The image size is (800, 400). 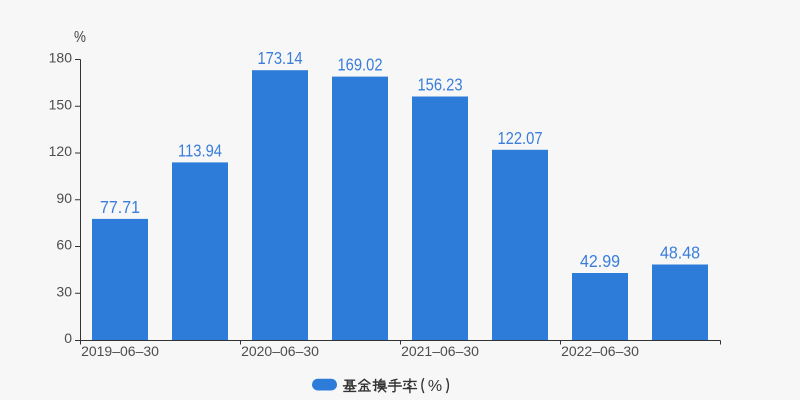 I want to click on svg-text: 173.14, so click(x=279, y=59).